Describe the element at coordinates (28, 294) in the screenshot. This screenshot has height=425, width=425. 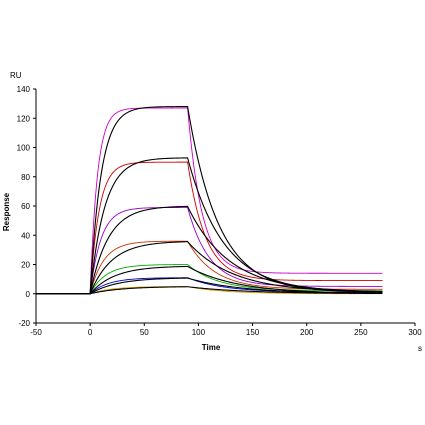
I see `y-tick-label: 0` at that location.